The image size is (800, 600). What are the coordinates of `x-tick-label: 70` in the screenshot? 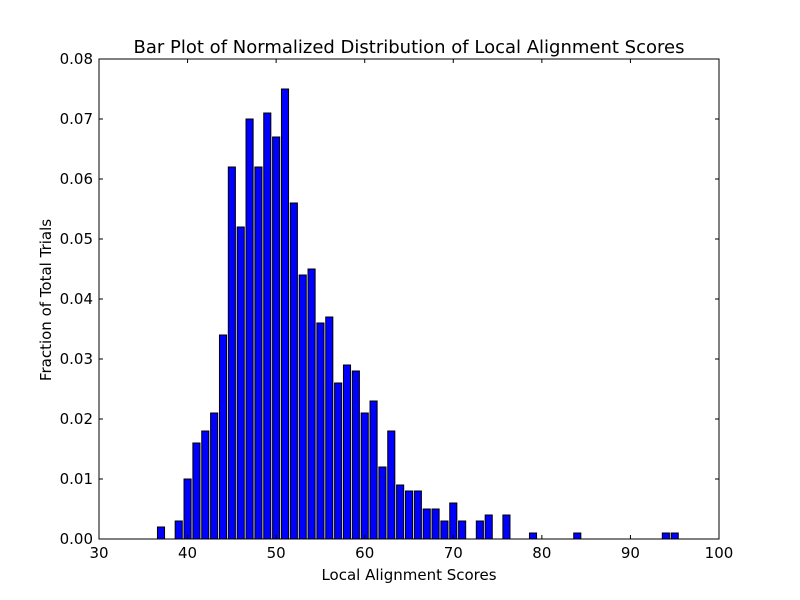 It's located at (453, 553).